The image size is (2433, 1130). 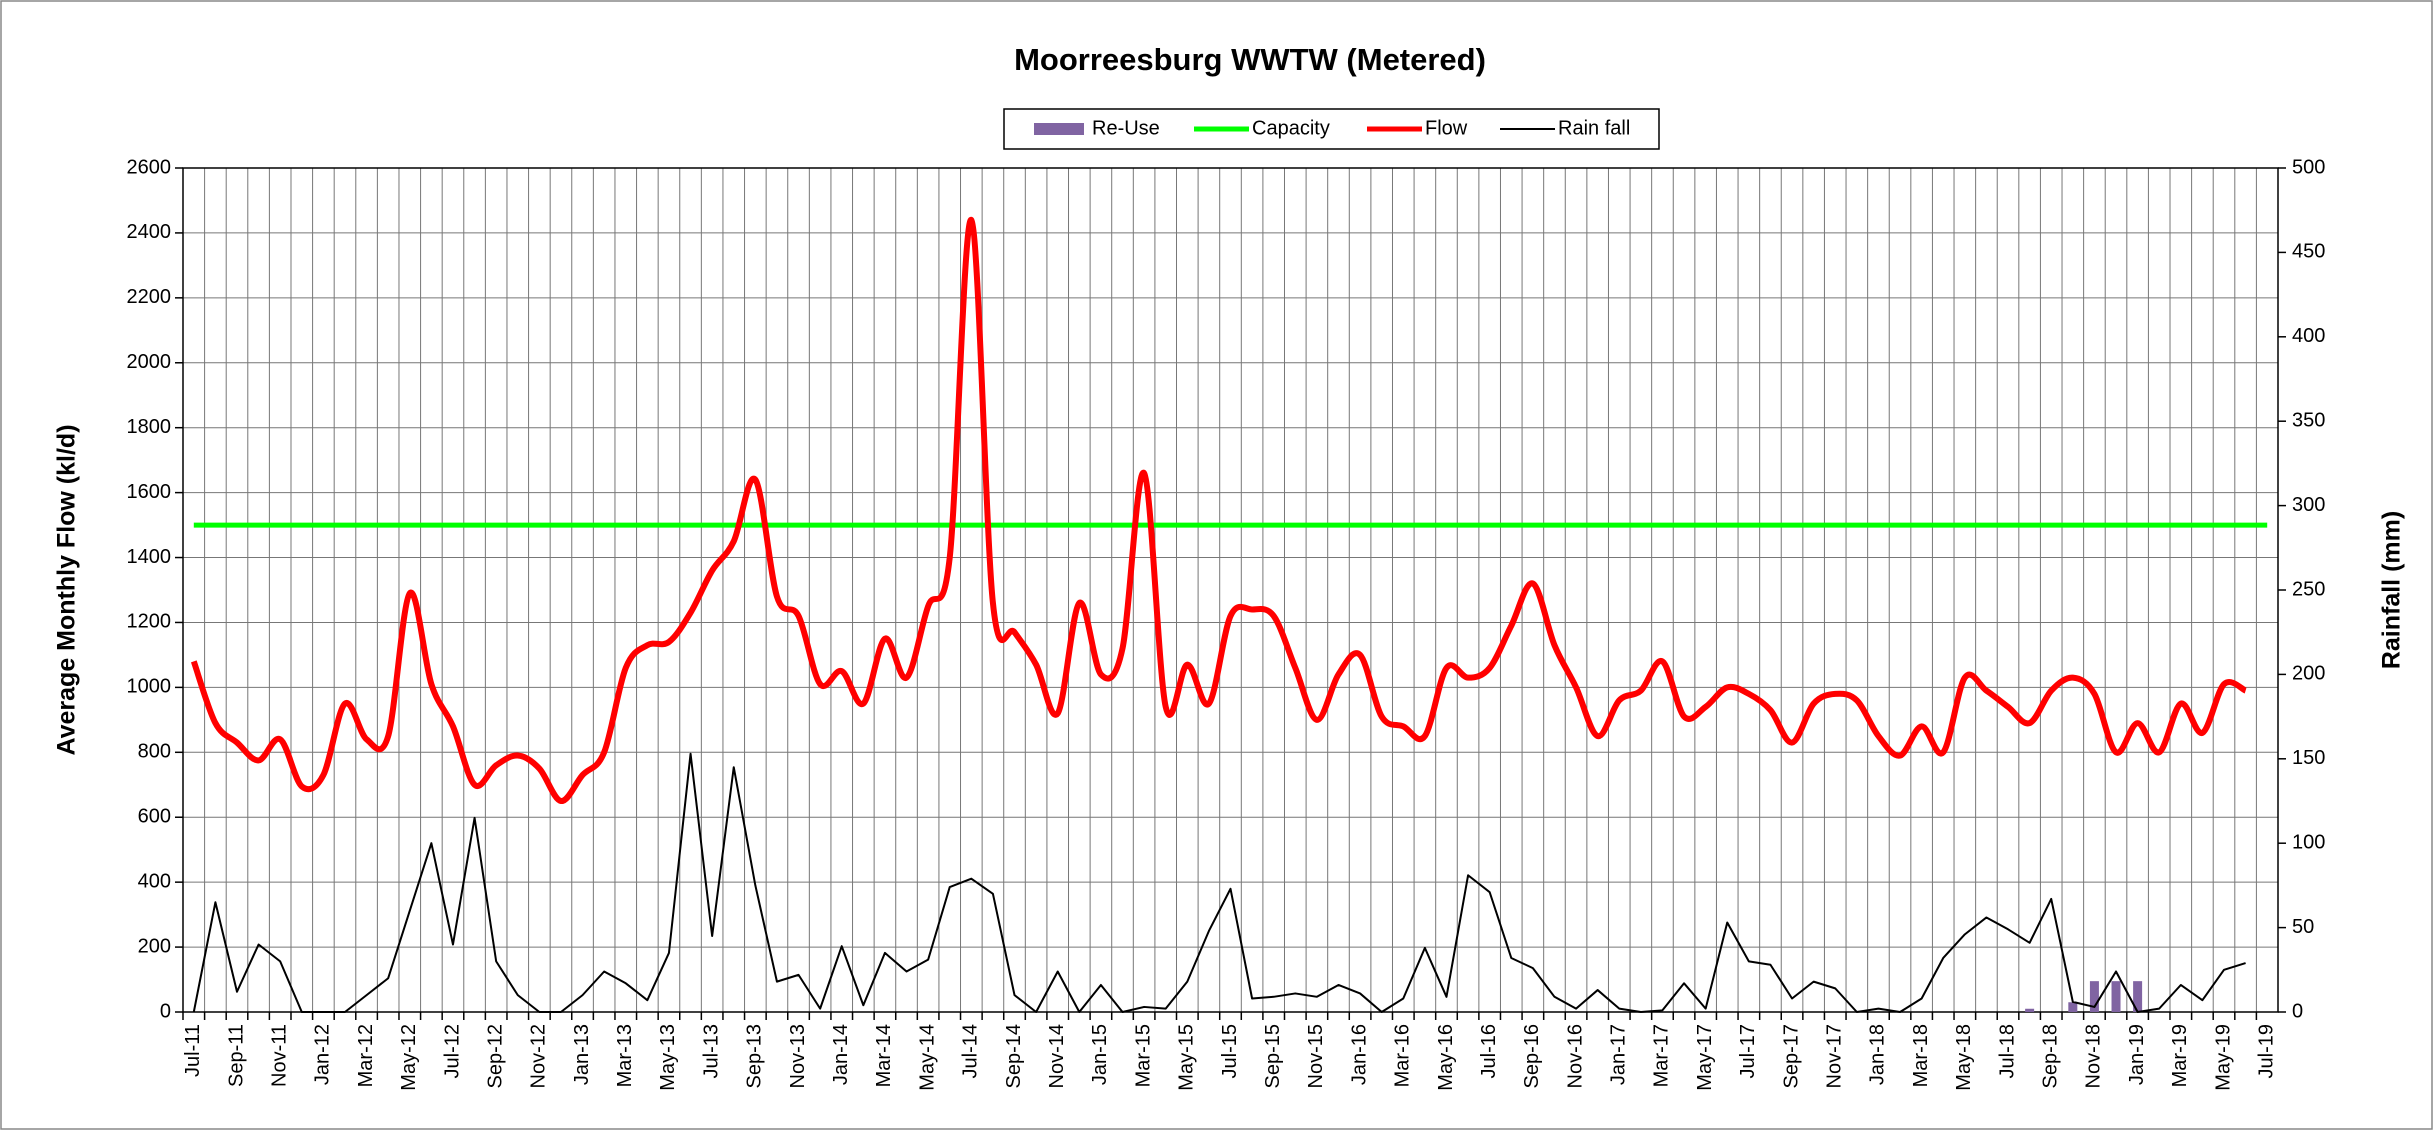 What do you see at coordinates (539, 1056) in the screenshot?
I see `x-tick-label: Nov-12` at bounding box center [539, 1056].